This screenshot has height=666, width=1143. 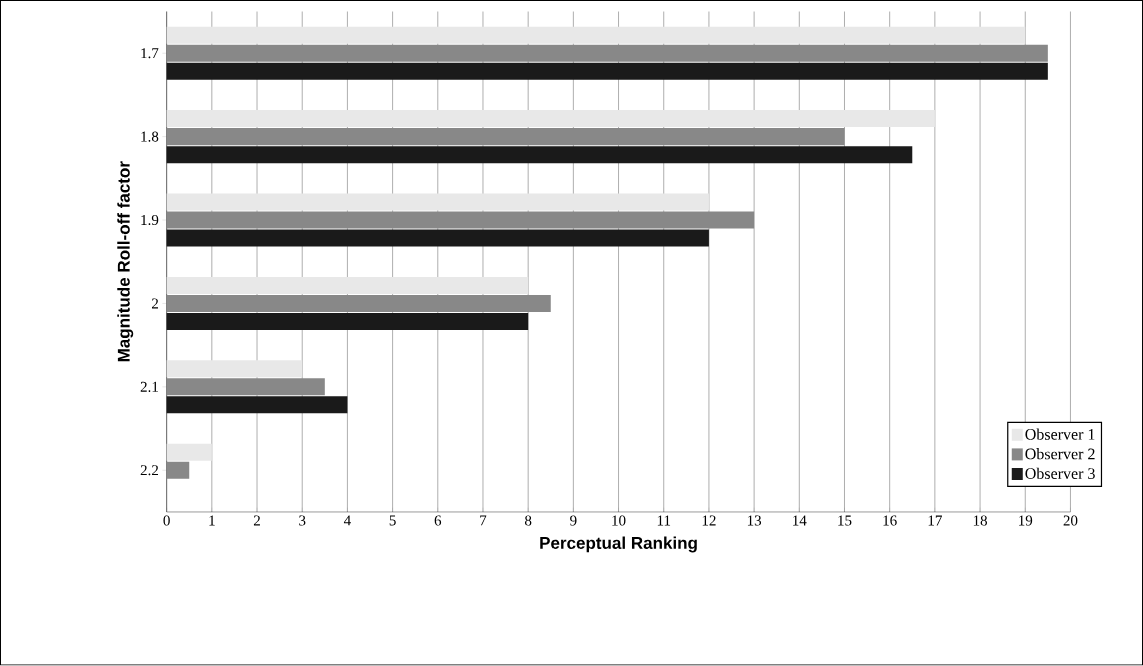 I want to click on x-tick-label: 15, so click(x=845, y=520).